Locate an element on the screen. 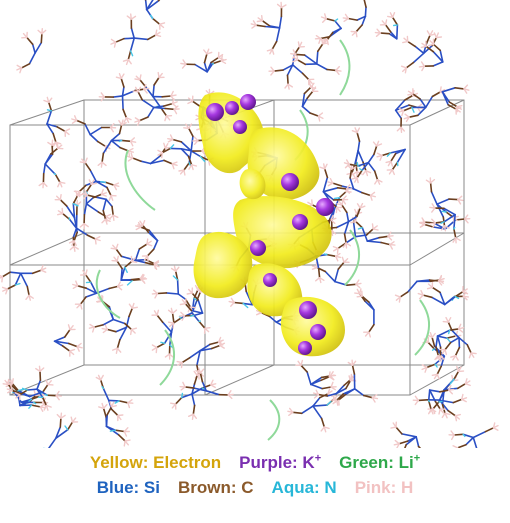  potassium-ions is located at coordinates (270, 224).